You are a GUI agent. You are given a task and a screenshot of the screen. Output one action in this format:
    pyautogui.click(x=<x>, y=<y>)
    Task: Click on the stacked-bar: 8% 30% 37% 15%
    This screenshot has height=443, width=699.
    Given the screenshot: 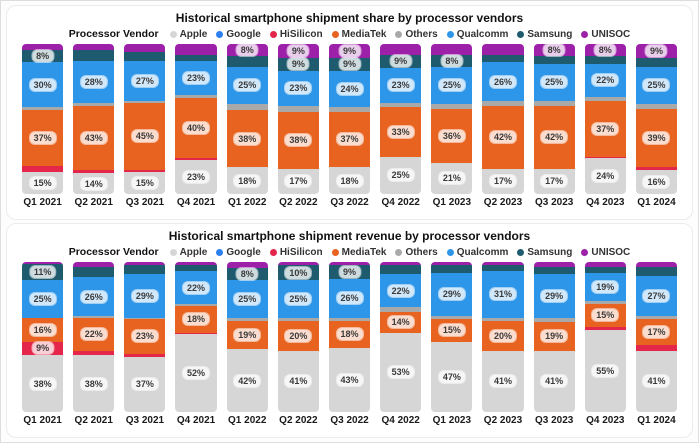 What is the action you would take?
    pyautogui.click(x=43, y=119)
    